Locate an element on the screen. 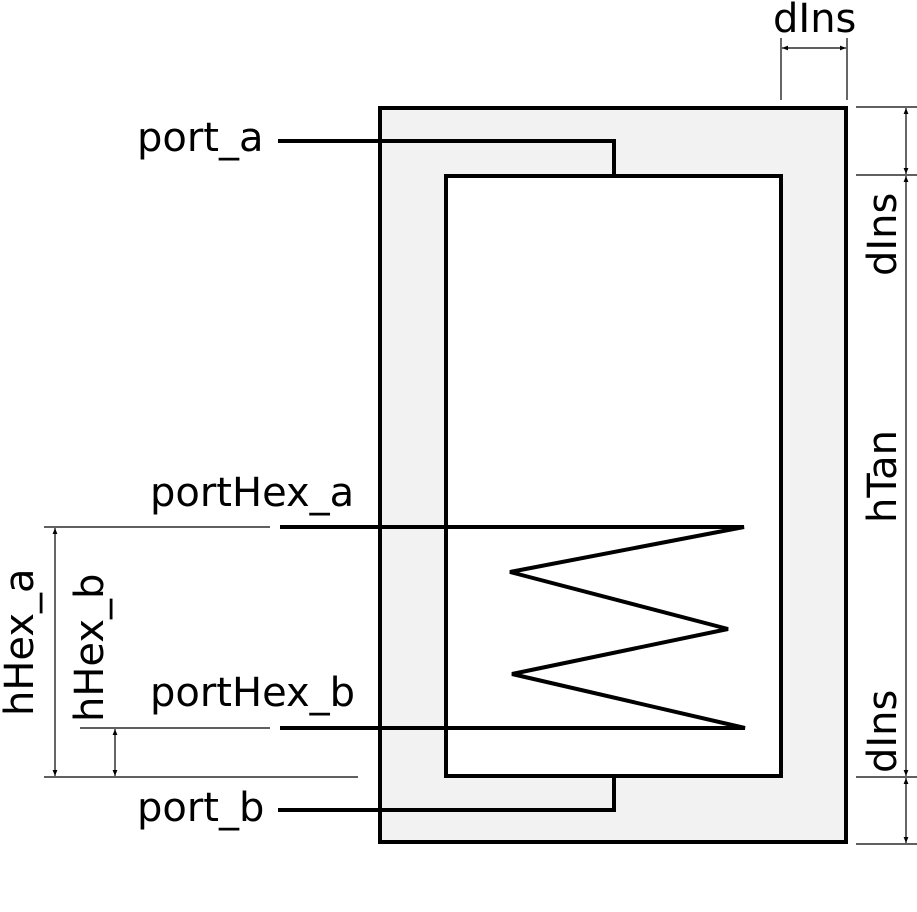  label-dins-right-upper: dIns is located at coordinates (883, 234).